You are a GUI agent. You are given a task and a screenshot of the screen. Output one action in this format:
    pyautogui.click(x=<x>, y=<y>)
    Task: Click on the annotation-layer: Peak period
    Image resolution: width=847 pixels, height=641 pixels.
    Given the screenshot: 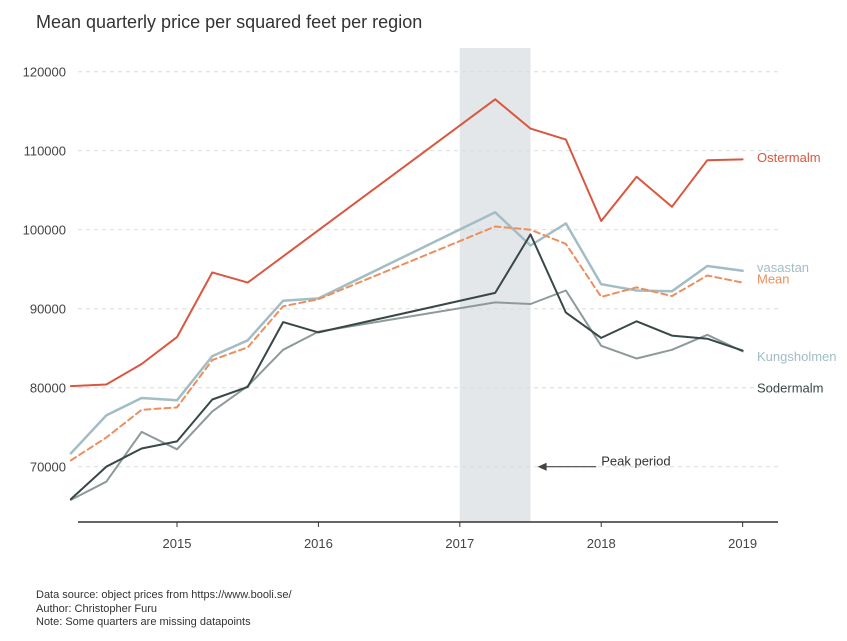 What is the action you would take?
    pyautogui.click(x=604, y=462)
    